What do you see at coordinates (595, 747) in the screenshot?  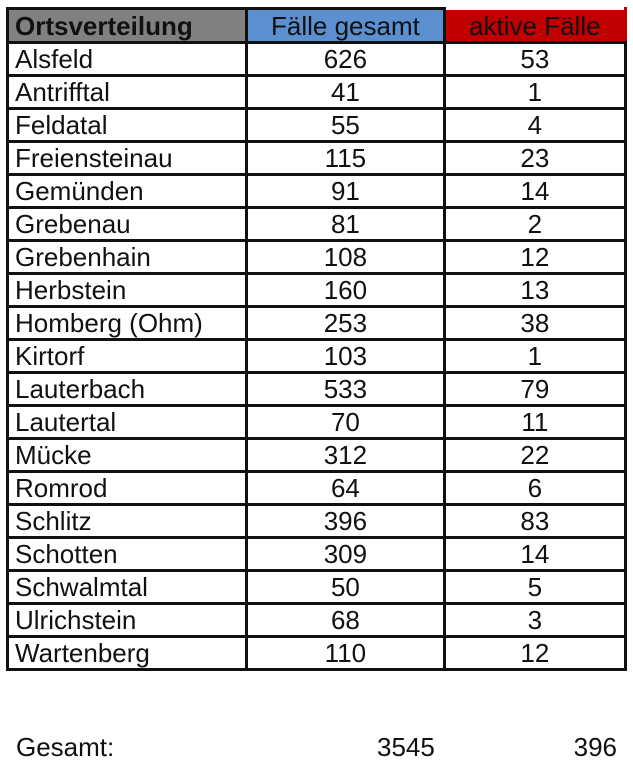 I see `active-cases-sum: 396` at bounding box center [595, 747].